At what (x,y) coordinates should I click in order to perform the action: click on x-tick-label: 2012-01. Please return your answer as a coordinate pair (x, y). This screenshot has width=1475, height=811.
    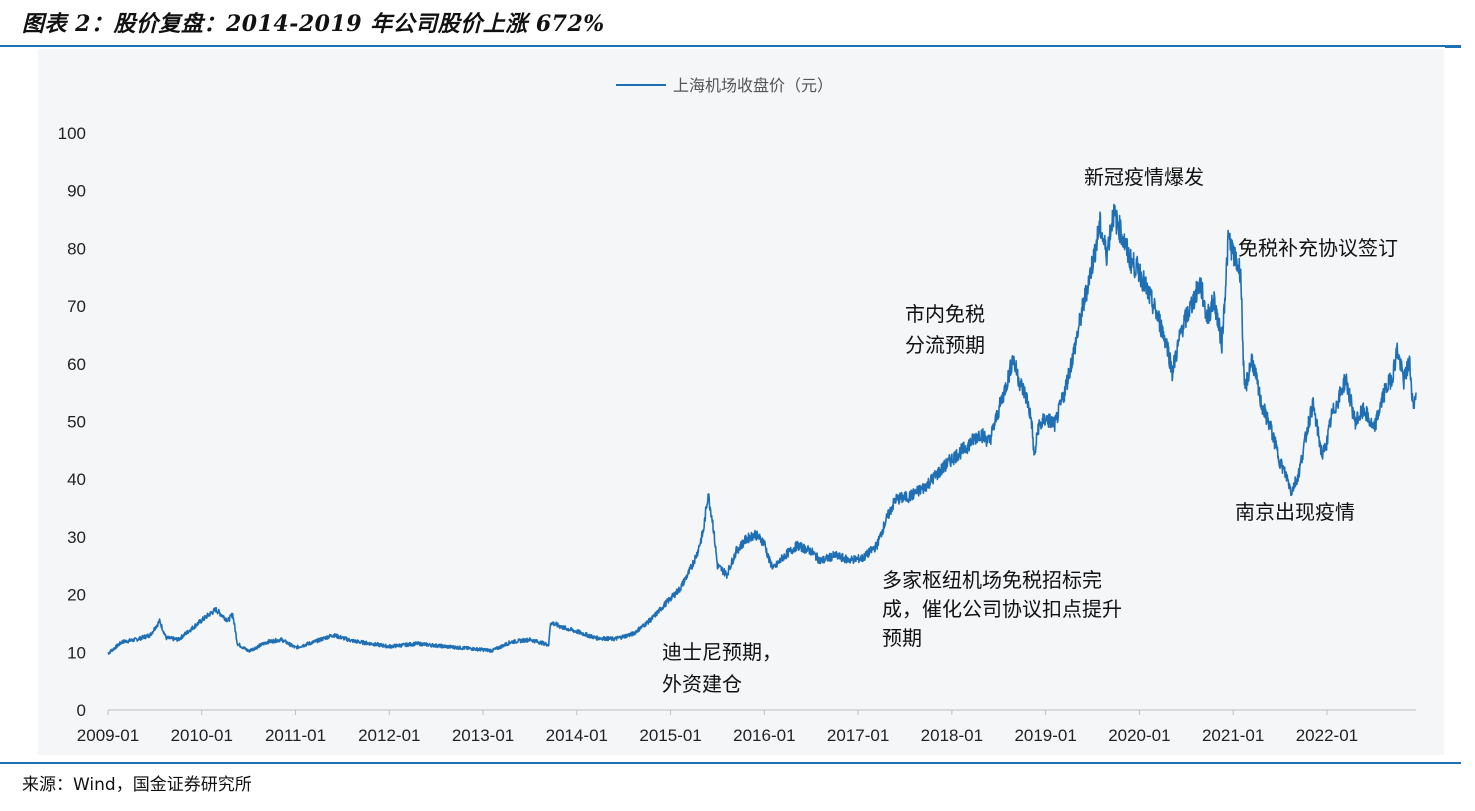
    Looking at the image, I should click on (389, 735).